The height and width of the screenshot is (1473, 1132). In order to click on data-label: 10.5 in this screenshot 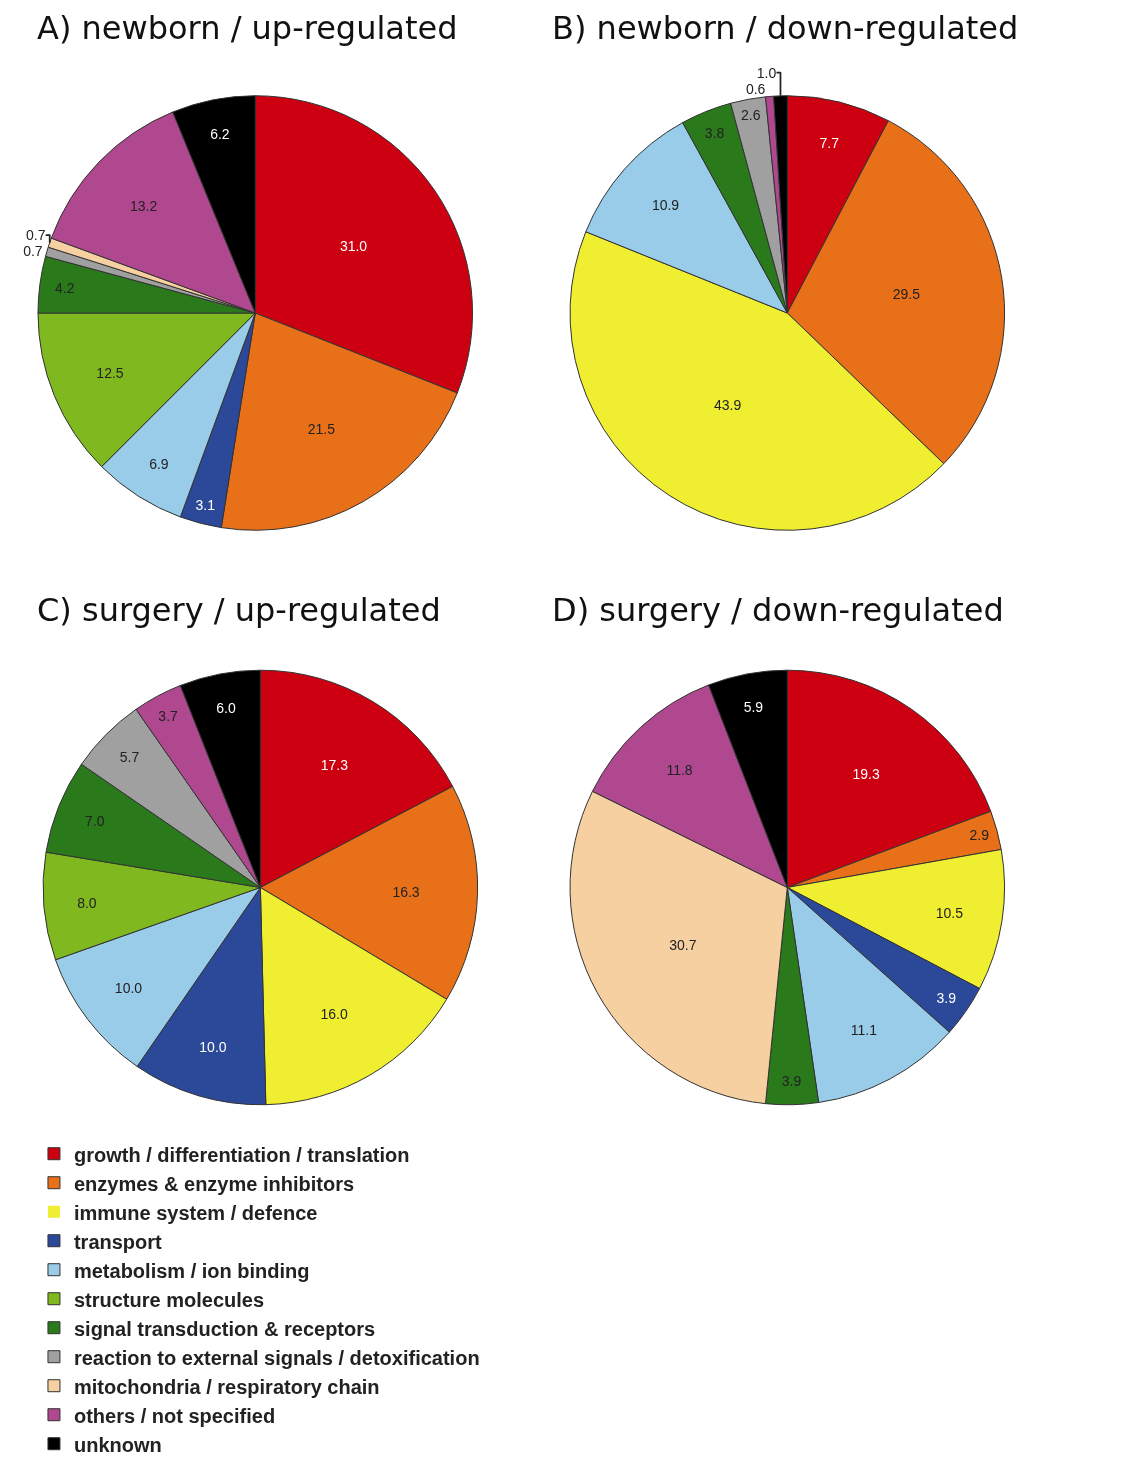, I will do `click(949, 912)`.